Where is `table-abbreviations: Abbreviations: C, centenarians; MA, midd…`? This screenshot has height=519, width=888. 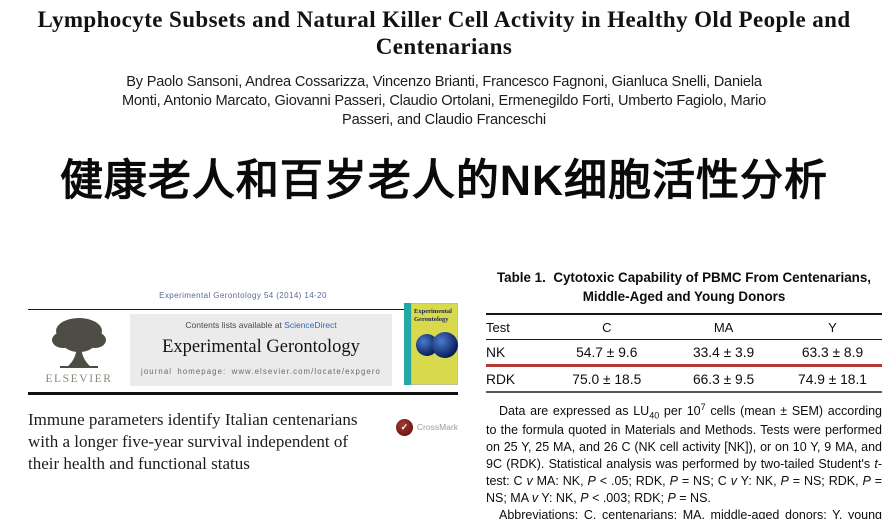 table-abbreviations: Abbreviations: C, centenarians; MA, midd… is located at coordinates (690, 513).